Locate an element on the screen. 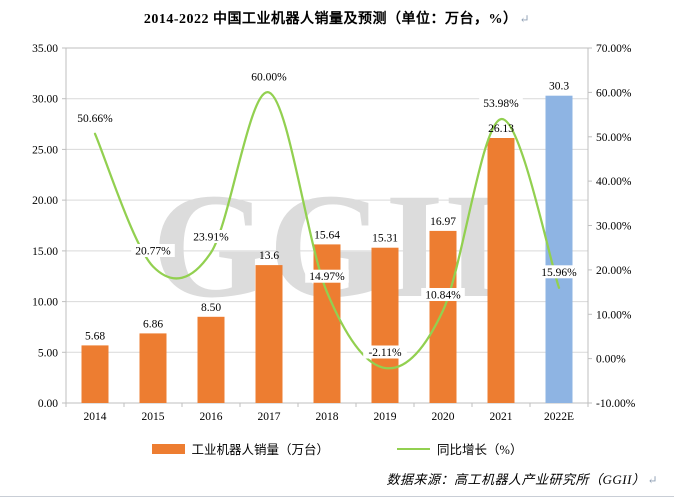 The height and width of the screenshot is (504, 674). left-axis-tick-label: 20.00 is located at coordinates (45, 201).